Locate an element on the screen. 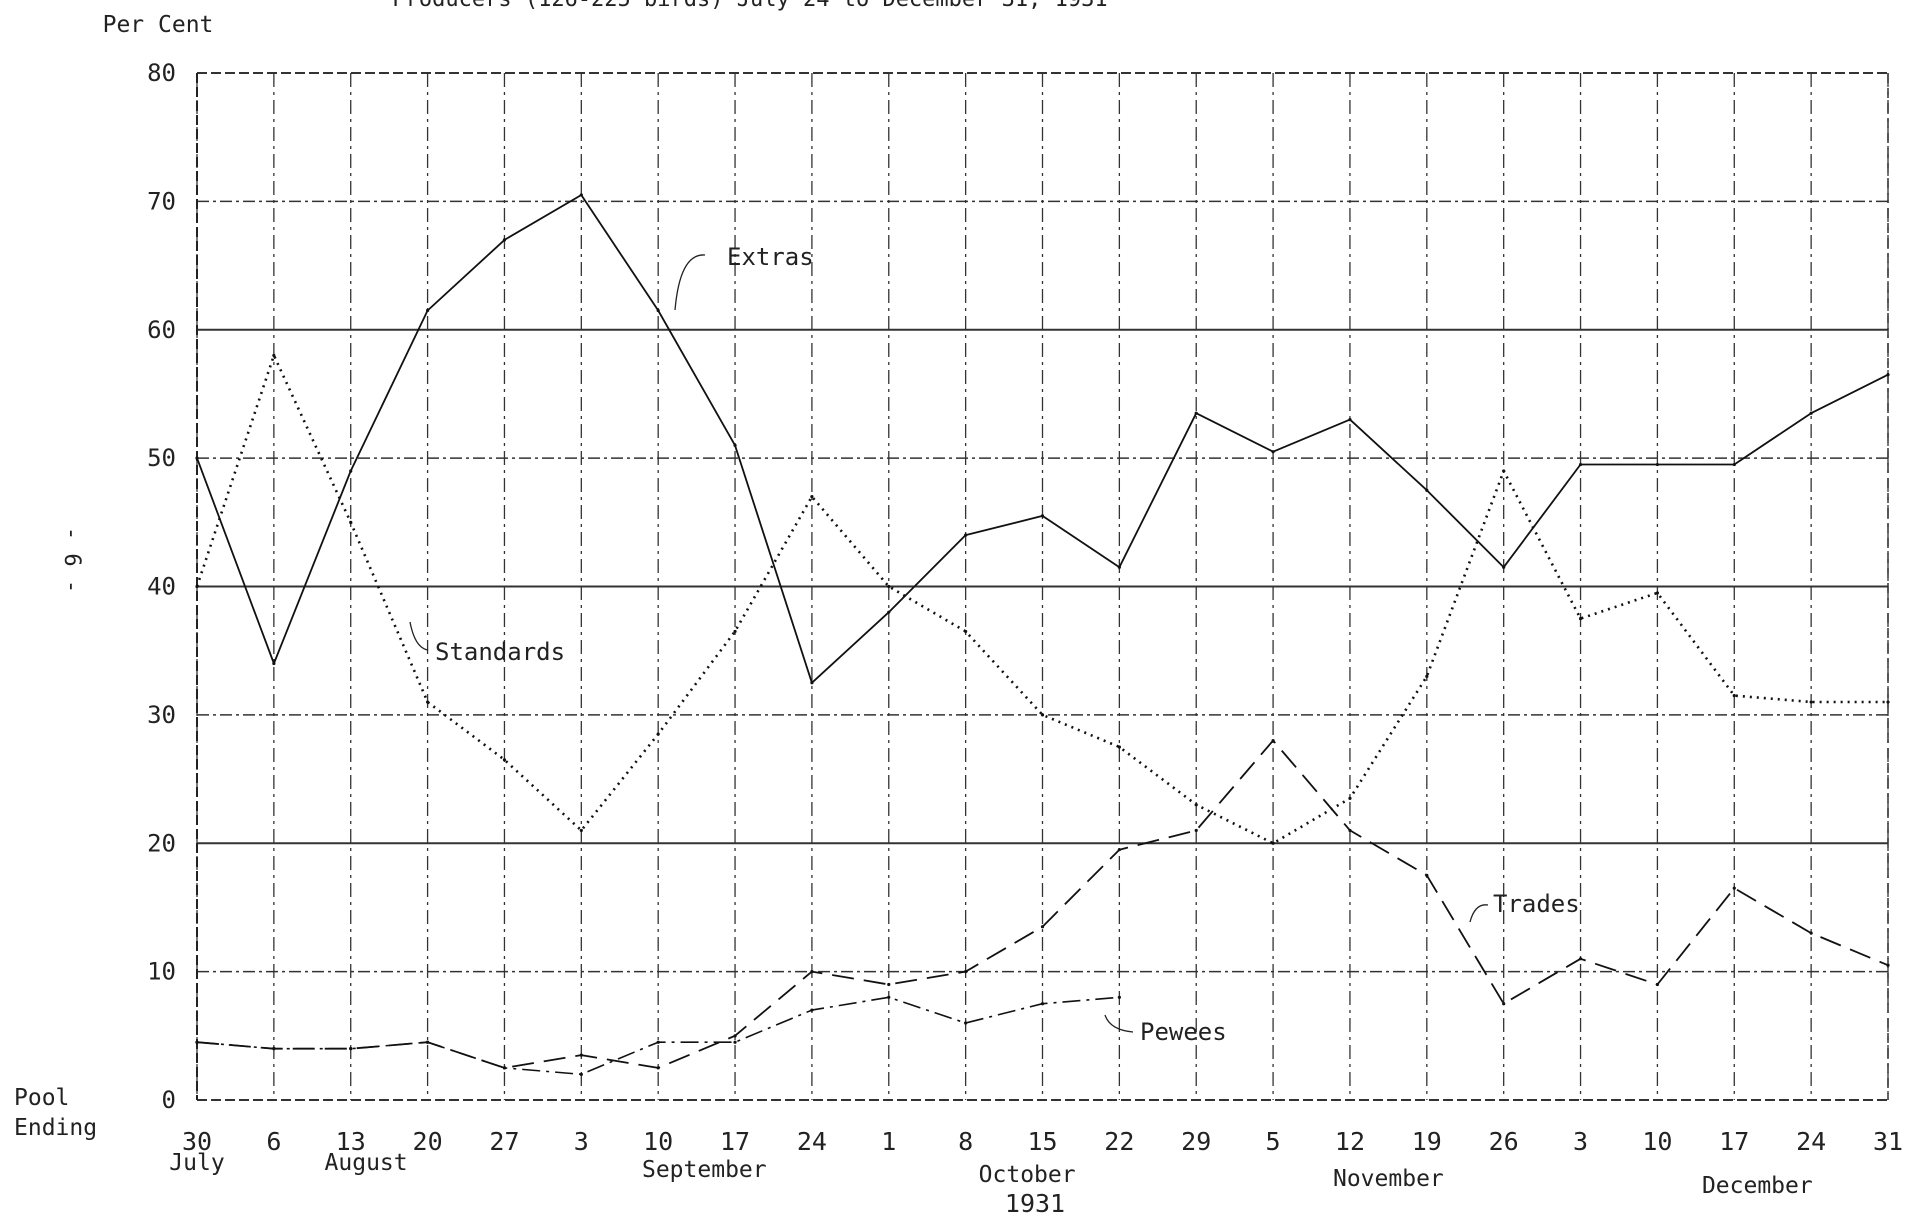  x-tick-label: 30 is located at coordinates (197, 1141).